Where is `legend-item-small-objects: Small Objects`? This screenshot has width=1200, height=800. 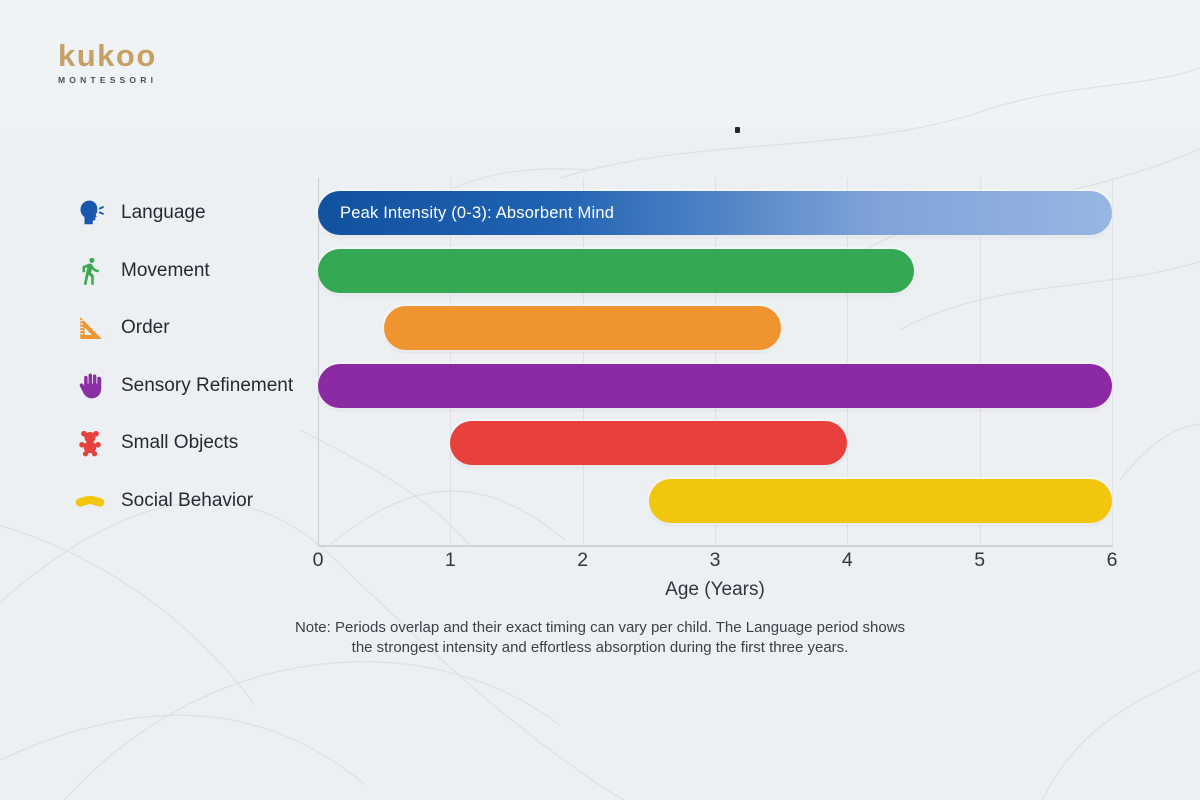 legend-item-small-objects: Small Objects is located at coordinates (156, 443).